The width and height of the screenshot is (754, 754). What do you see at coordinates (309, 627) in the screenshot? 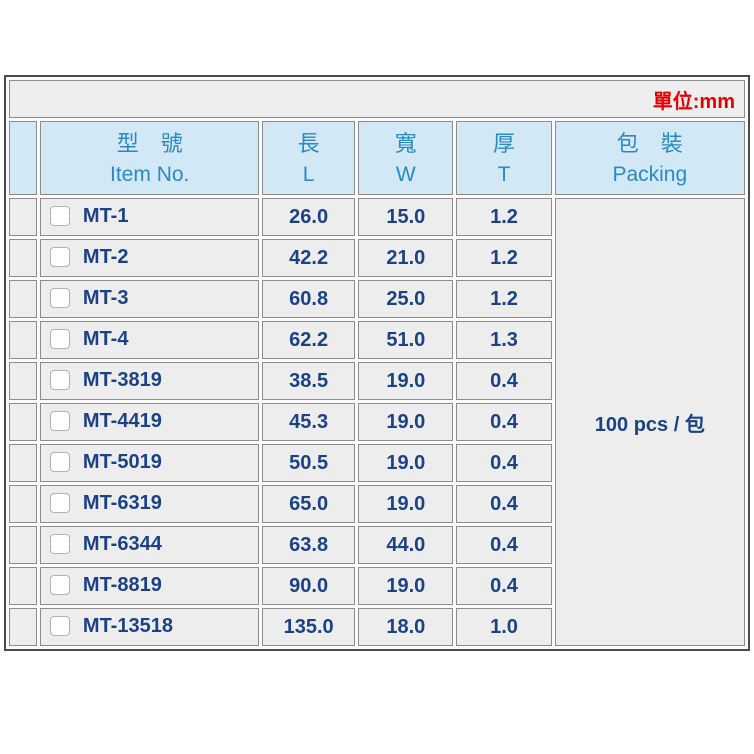
I see `length-value: 135.0` at bounding box center [309, 627].